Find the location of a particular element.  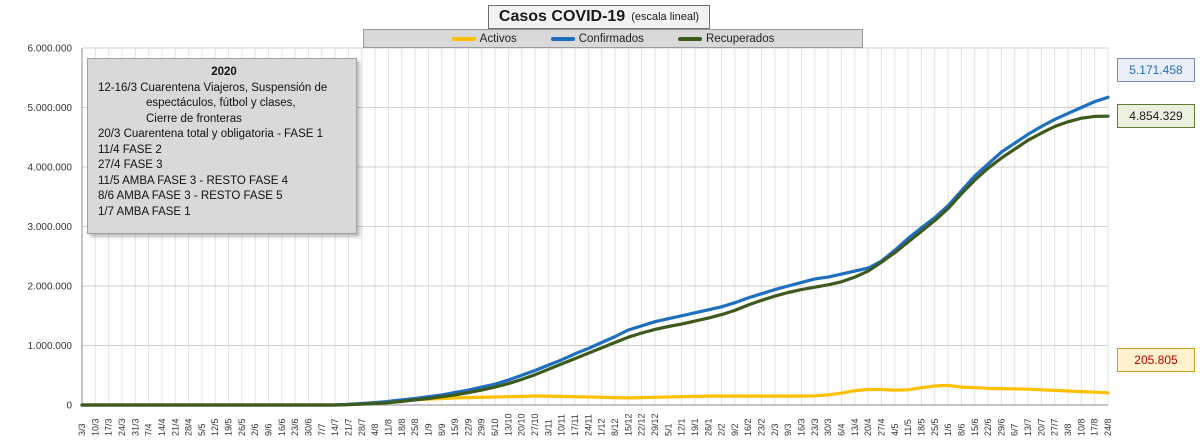

x-tick-label: 14/4 is located at coordinates (162, 427).